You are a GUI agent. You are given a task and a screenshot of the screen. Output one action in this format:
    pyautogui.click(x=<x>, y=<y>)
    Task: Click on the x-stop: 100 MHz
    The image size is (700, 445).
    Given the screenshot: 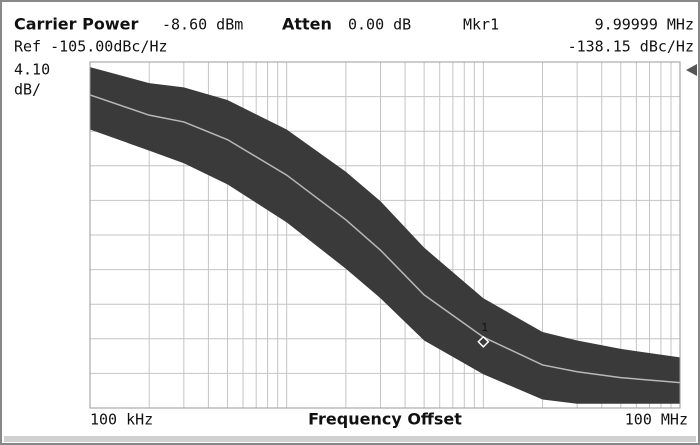 What is the action you would take?
    pyautogui.click(x=656, y=420)
    